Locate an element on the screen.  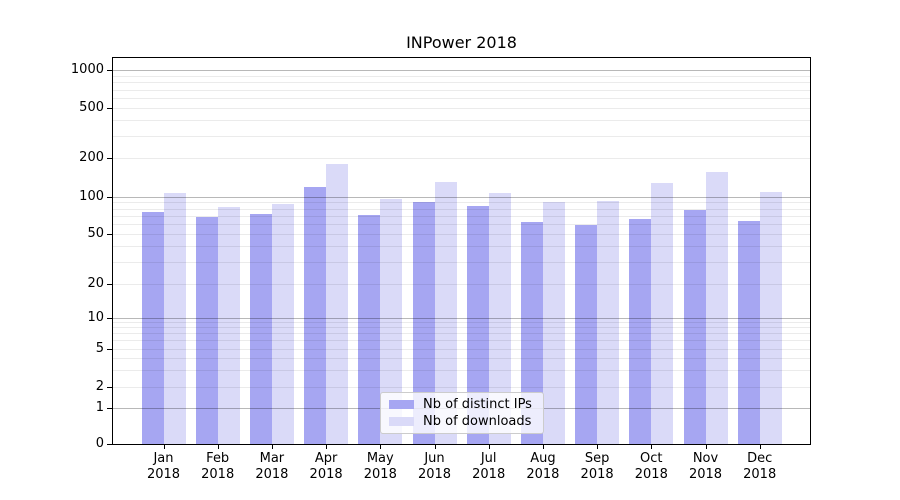
bar-downloads-jul is located at coordinates (499, 318).